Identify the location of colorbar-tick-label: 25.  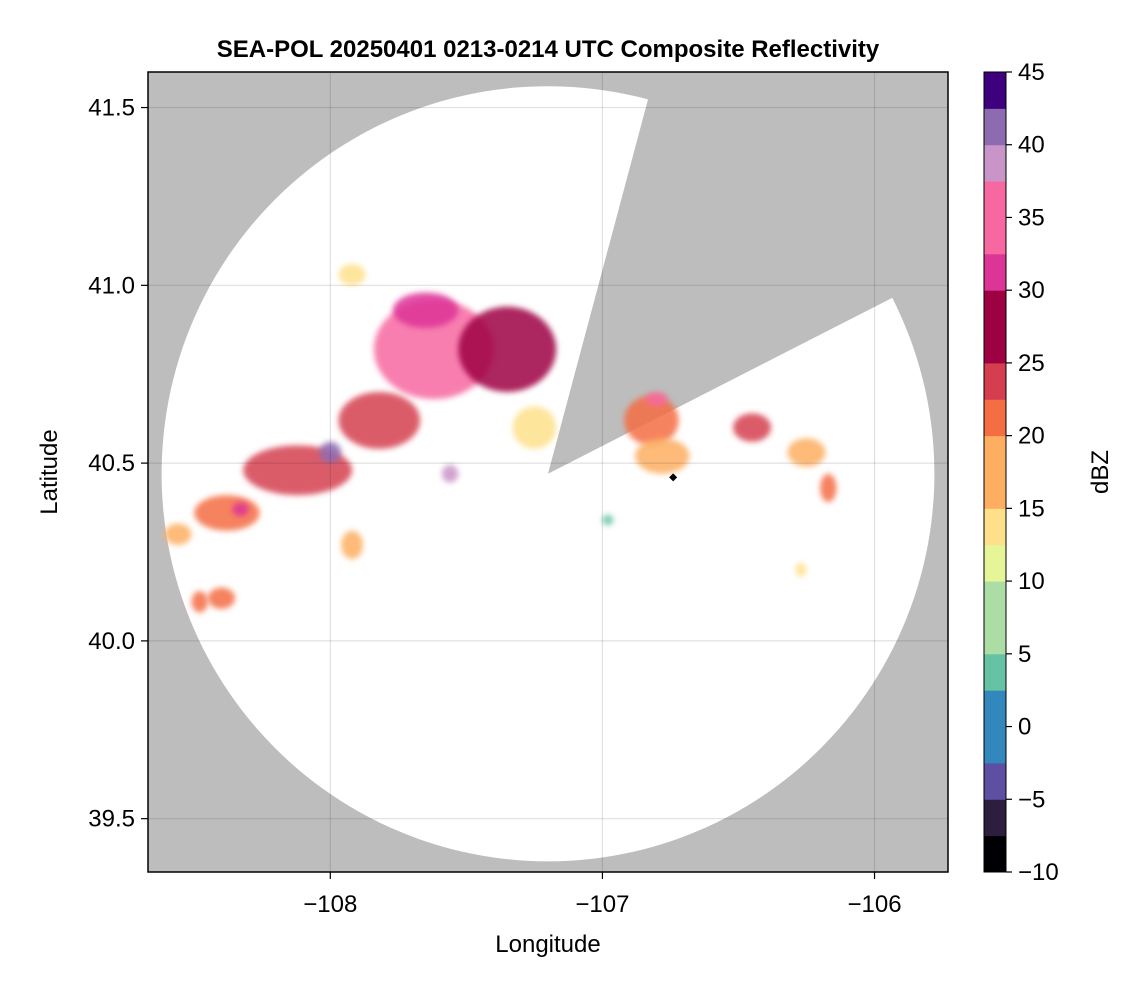
(1031, 363).